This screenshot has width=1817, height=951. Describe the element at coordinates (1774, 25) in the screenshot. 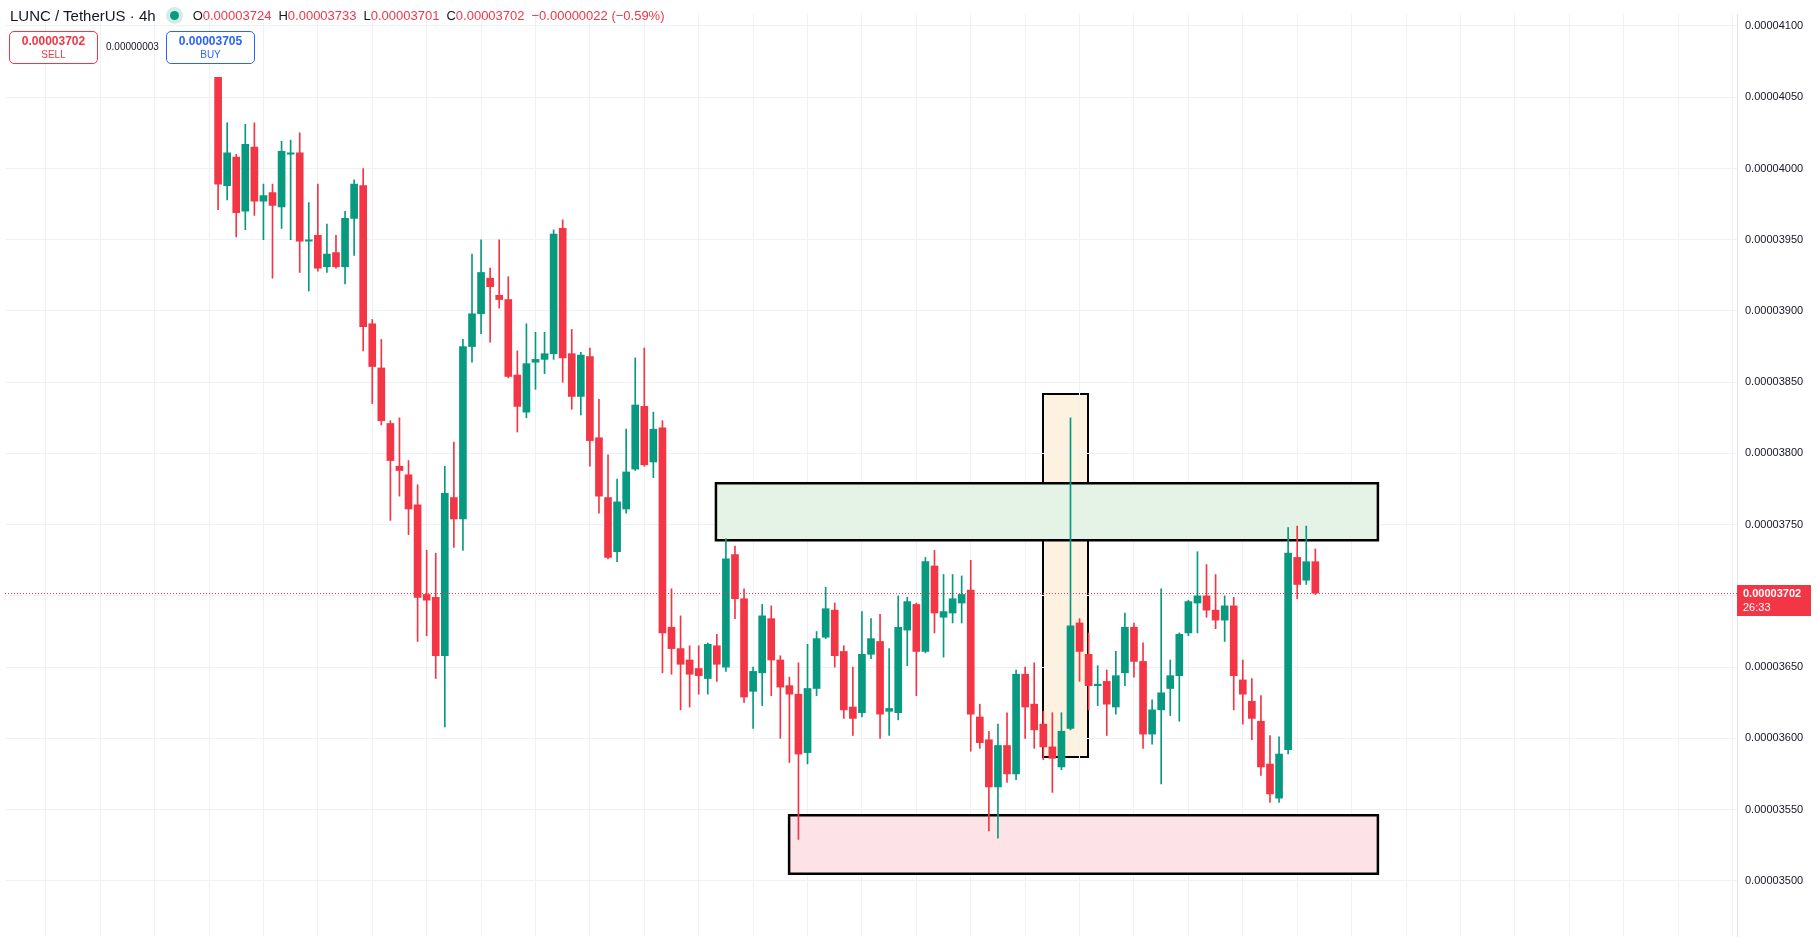

I see `y-tick-label: 0.00004100` at that location.